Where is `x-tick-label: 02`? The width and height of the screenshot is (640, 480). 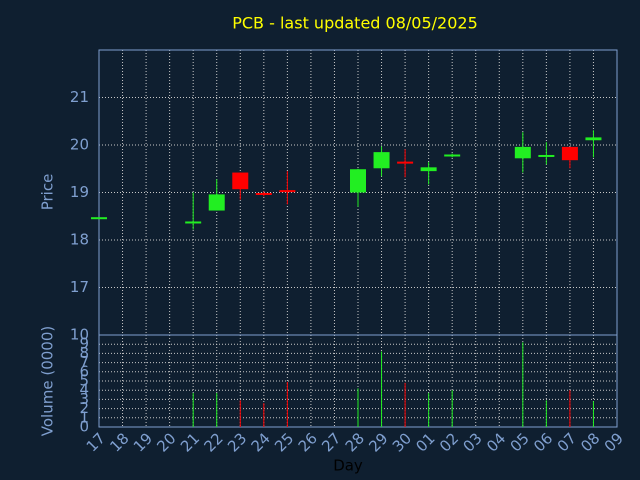 x-tick-label: 02 is located at coordinates (449, 442).